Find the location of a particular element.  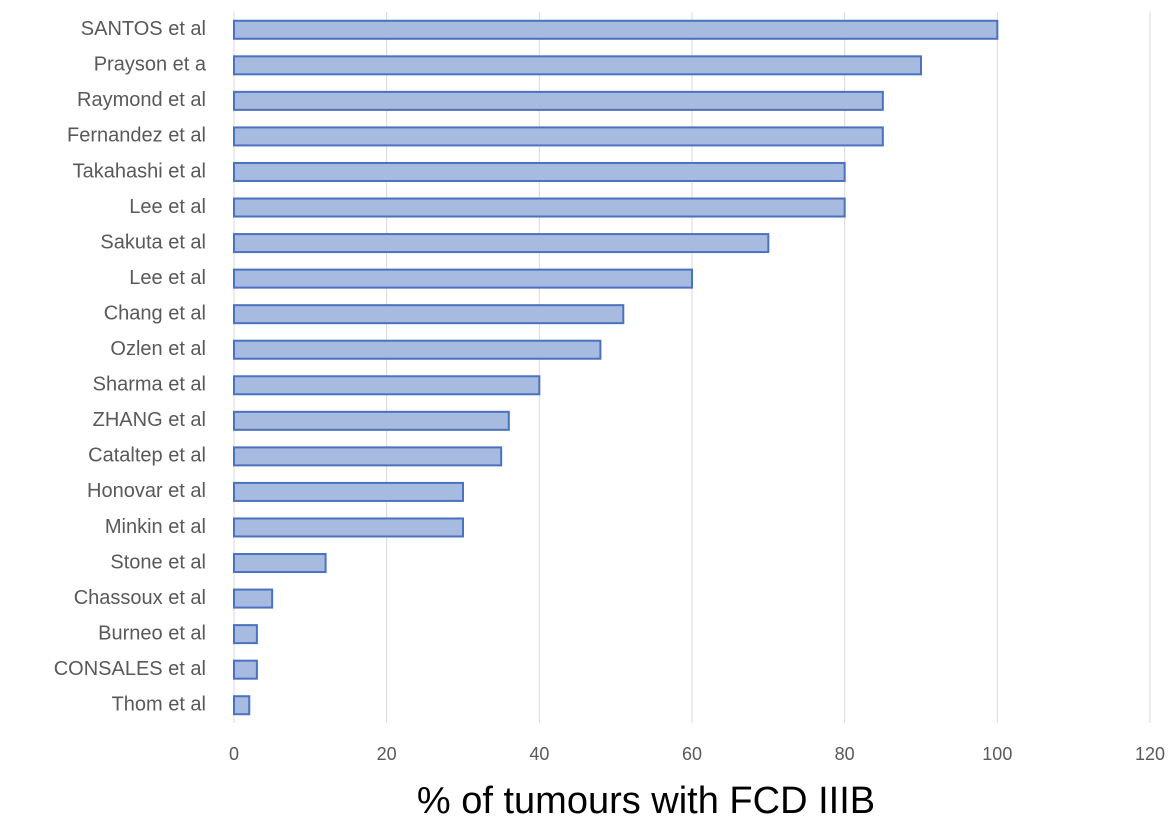

y-tick-label: Fernandez et al is located at coordinates (136, 136).